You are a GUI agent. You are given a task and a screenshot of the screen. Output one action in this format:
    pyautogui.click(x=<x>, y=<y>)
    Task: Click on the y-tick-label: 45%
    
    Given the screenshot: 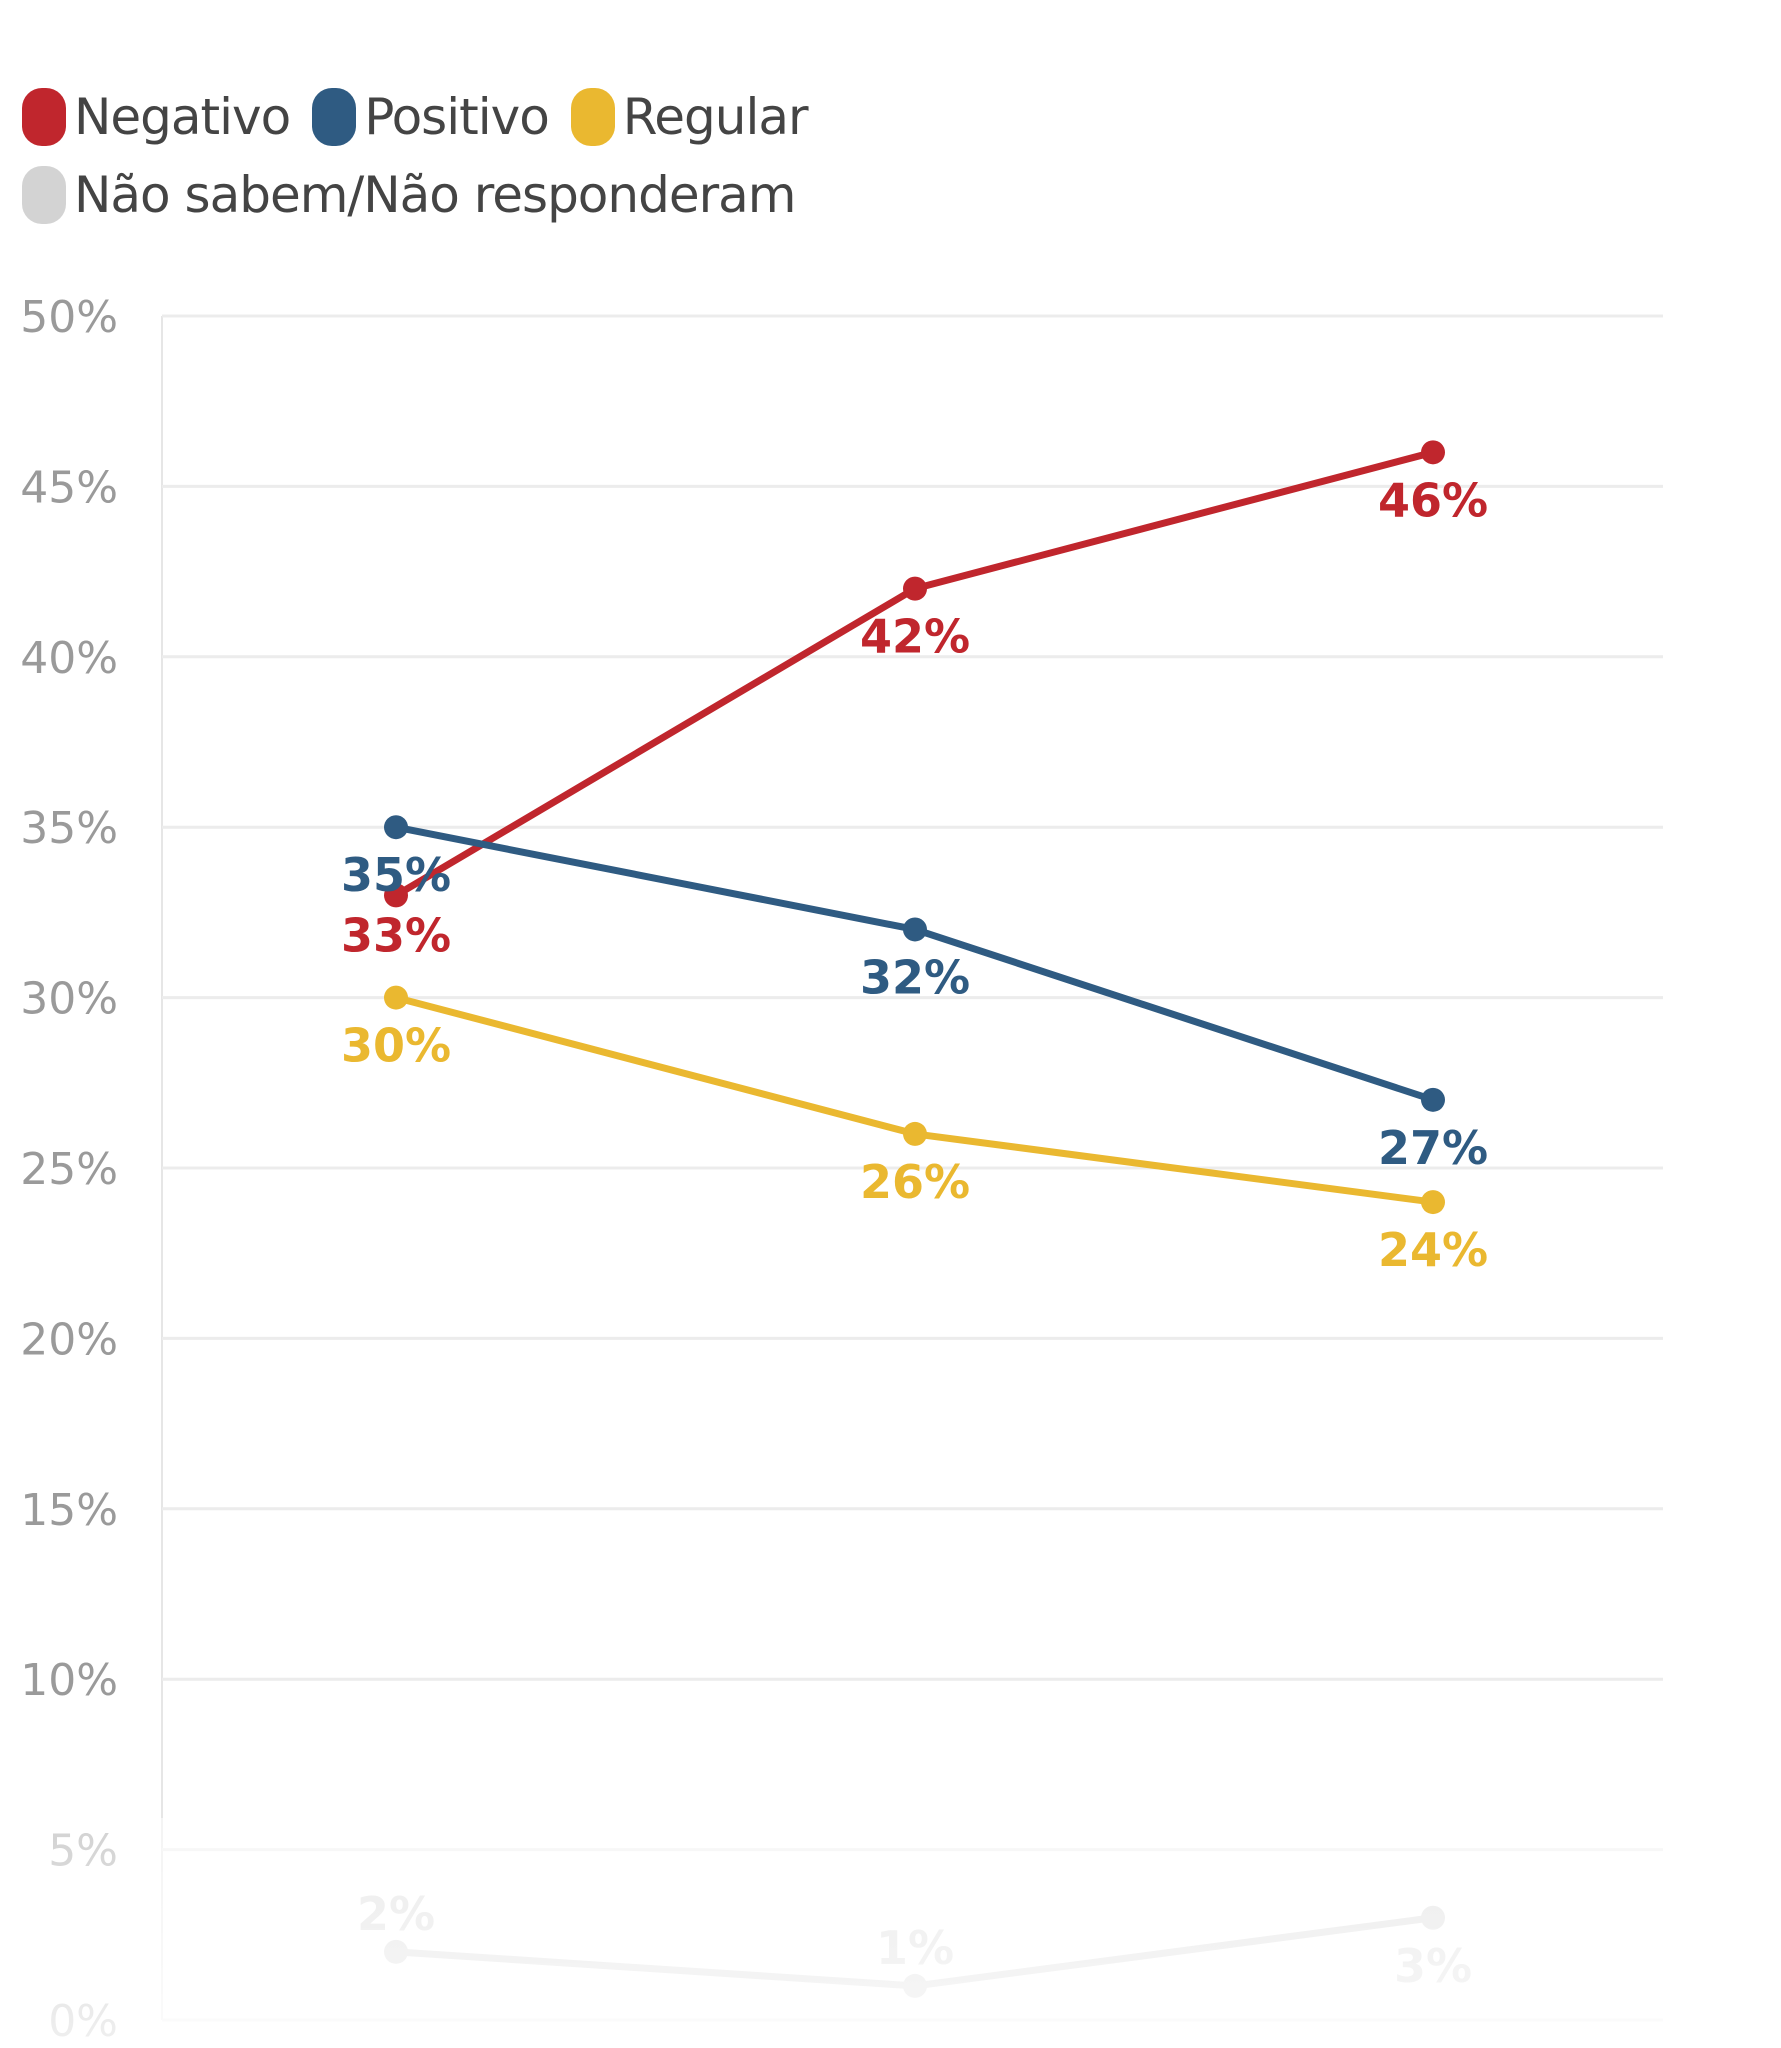 What is the action you would take?
    pyautogui.click(x=69, y=487)
    